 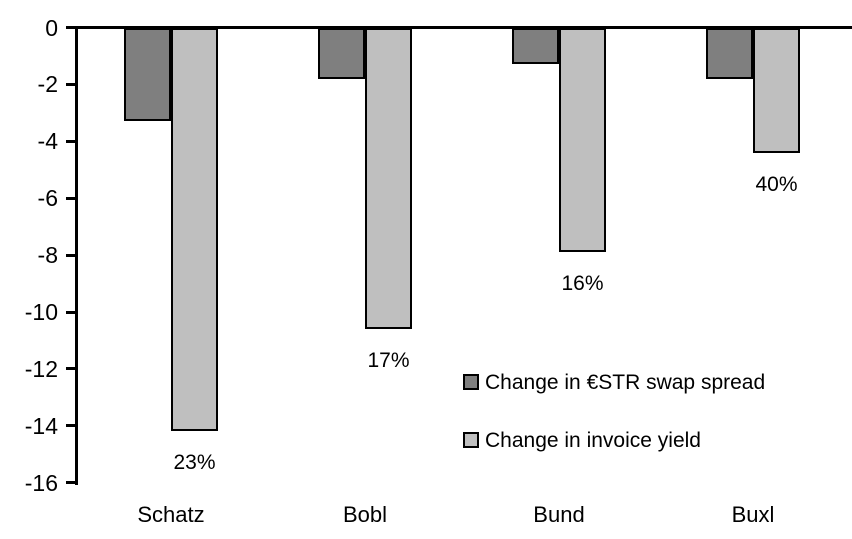 What do you see at coordinates (559, 514) in the screenshot?
I see `category-label-bund: Bund` at bounding box center [559, 514].